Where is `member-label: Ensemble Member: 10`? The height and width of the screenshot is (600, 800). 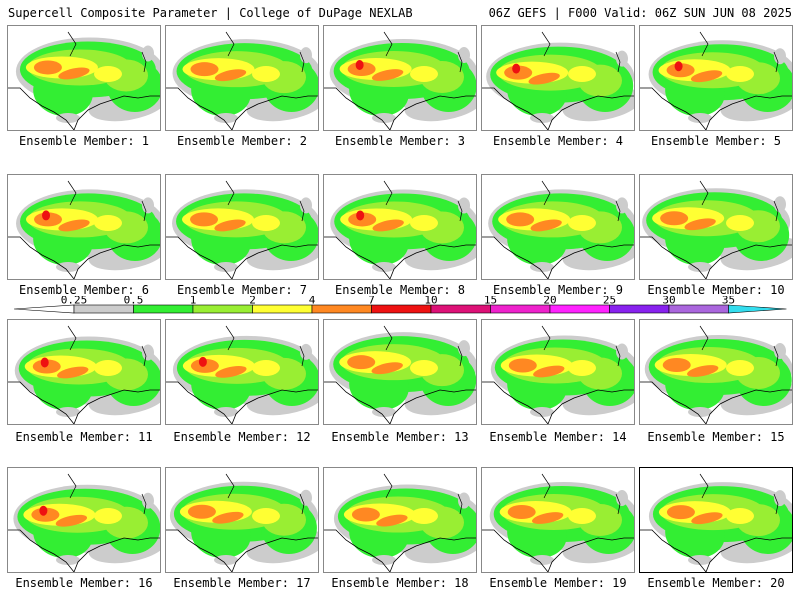 member-label: Ensemble Member: 10 is located at coordinates (716, 290).